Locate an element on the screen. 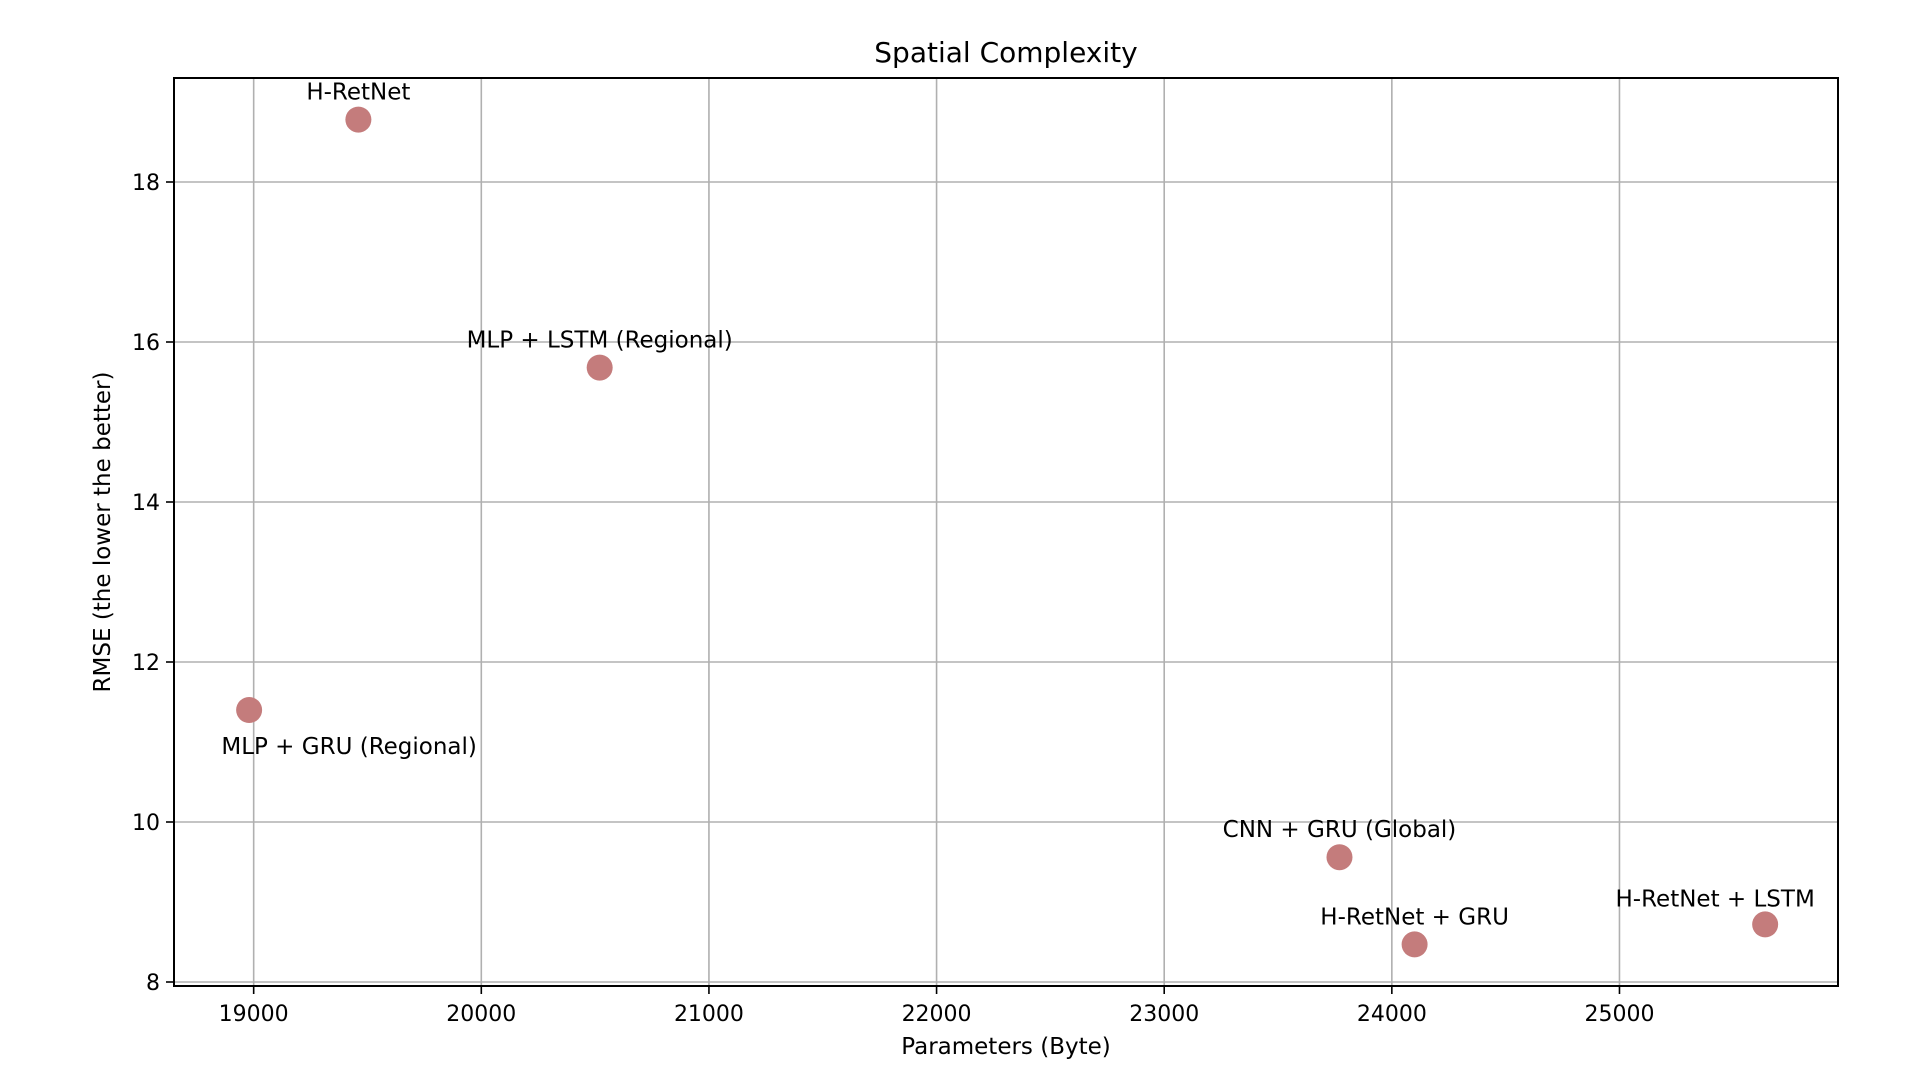 Image resolution: width=1931 pixels, height=1067 pixels. x-tick-label: 20000 is located at coordinates (481, 1014).